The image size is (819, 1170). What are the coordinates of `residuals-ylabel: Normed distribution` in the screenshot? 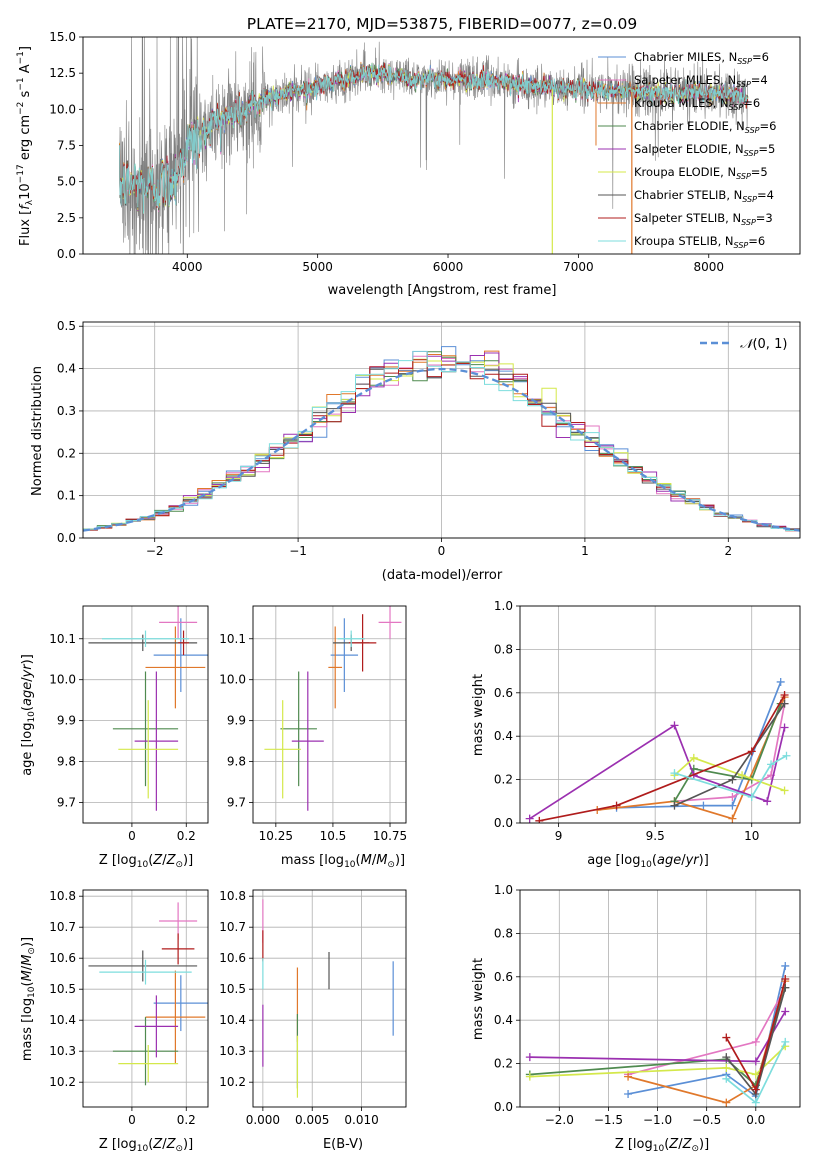 It's located at (37, 431).